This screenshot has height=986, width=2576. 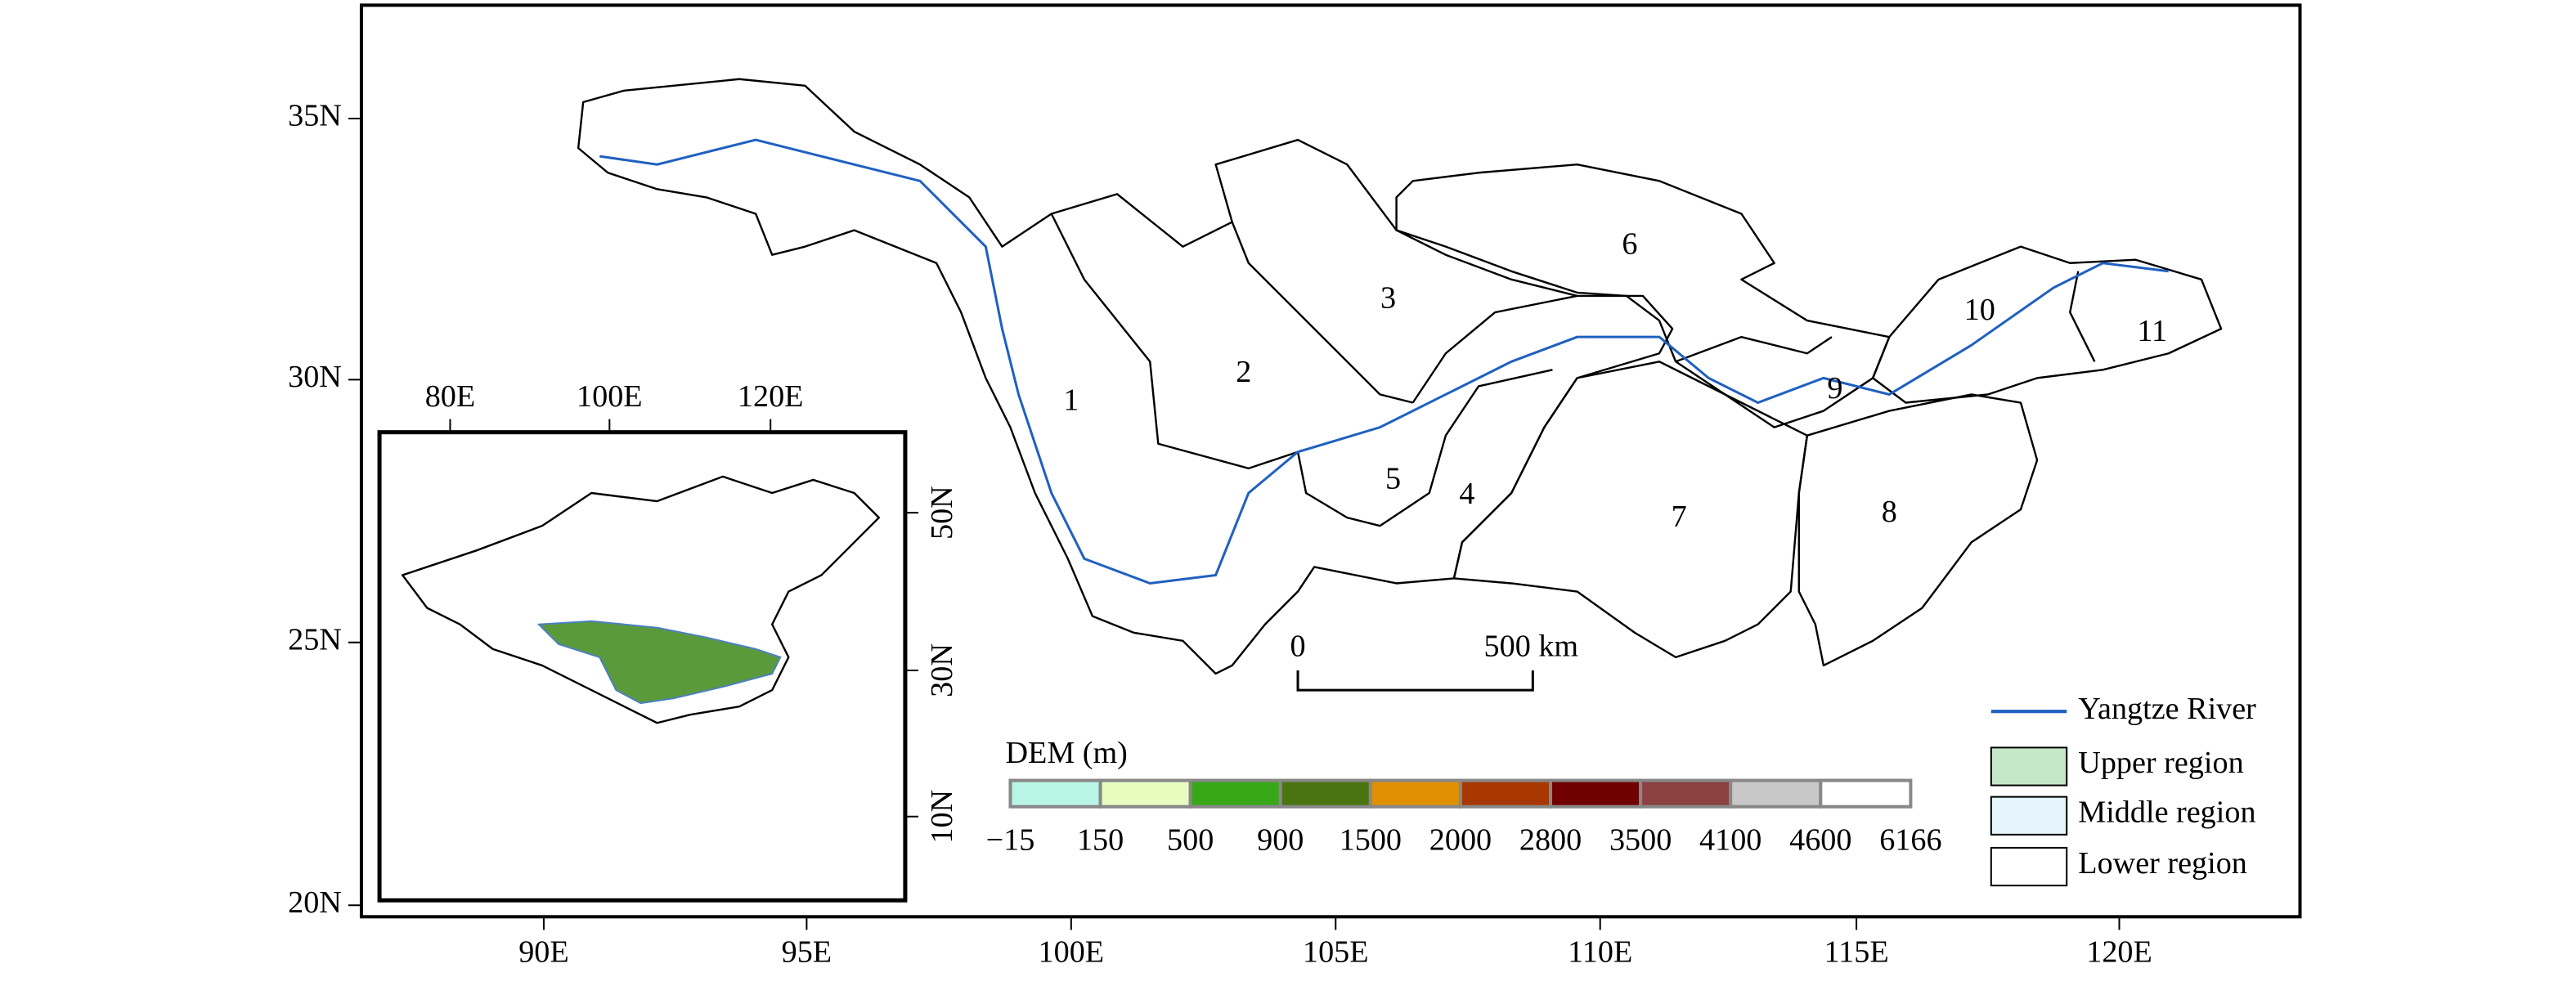 What do you see at coordinates (771, 397) in the screenshot?
I see `inset-lon-label: 120E` at bounding box center [771, 397].